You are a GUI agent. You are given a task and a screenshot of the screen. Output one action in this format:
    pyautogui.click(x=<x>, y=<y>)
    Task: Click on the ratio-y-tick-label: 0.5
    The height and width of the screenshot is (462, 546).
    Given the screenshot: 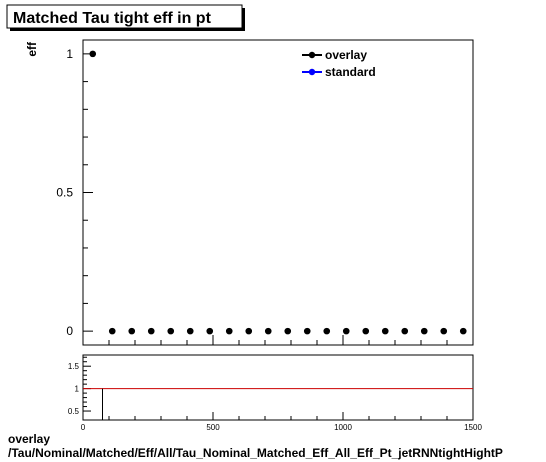 What is the action you would take?
    pyautogui.click(x=74, y=411)
    